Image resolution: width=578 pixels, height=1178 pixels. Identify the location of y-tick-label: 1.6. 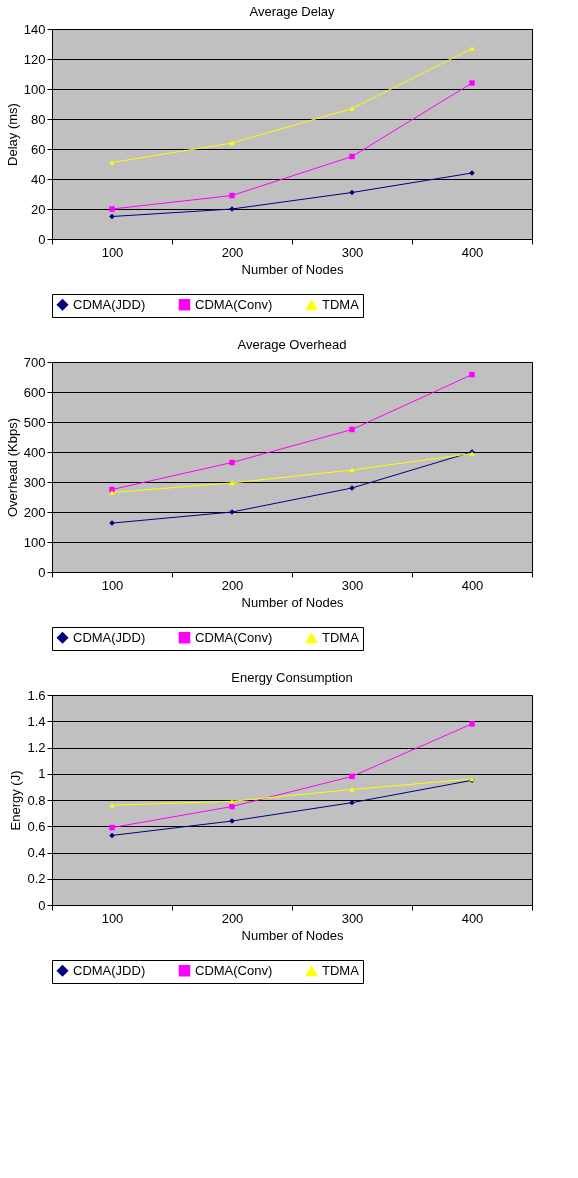
(36, 695).